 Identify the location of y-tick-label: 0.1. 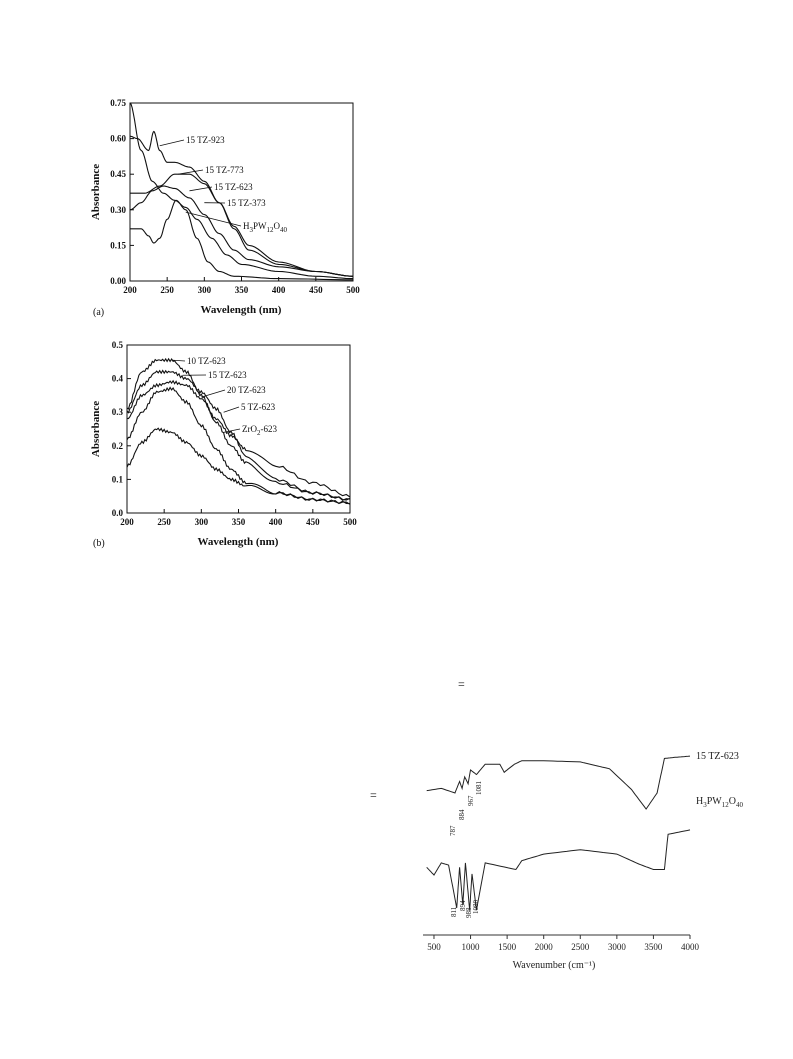
(118, 479).